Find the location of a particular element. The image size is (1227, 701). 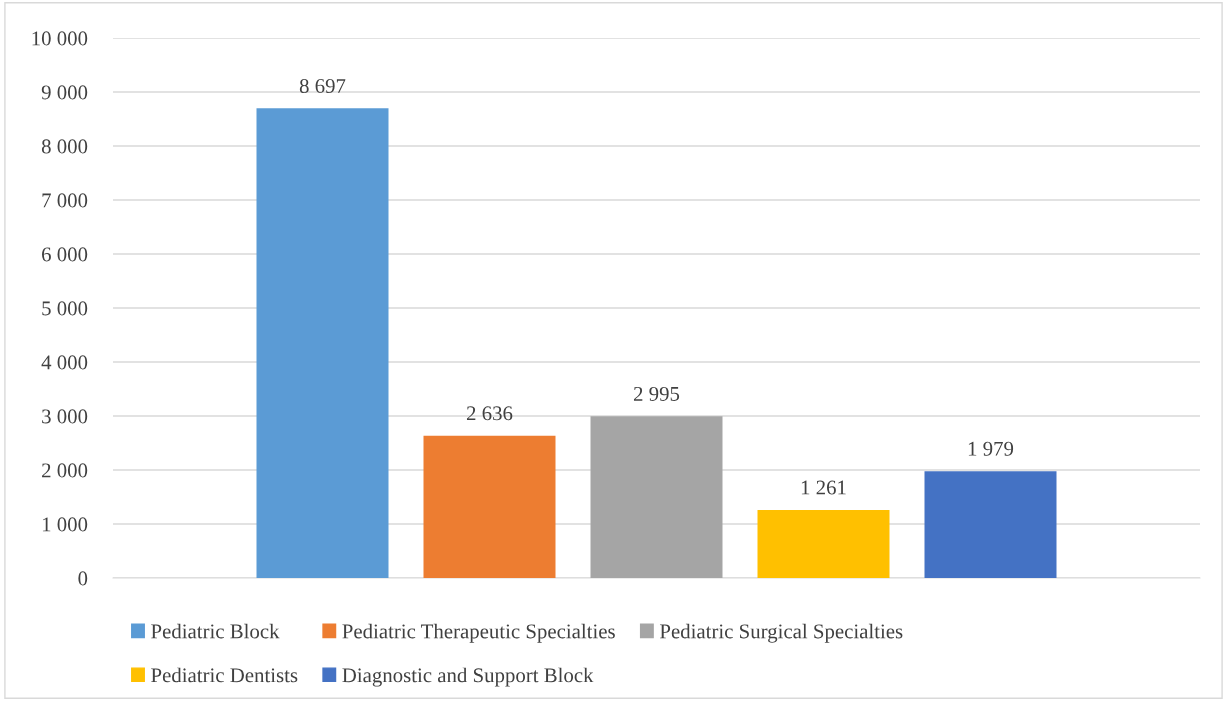

data-label: 1 261 is located at coordinates (823, 487).